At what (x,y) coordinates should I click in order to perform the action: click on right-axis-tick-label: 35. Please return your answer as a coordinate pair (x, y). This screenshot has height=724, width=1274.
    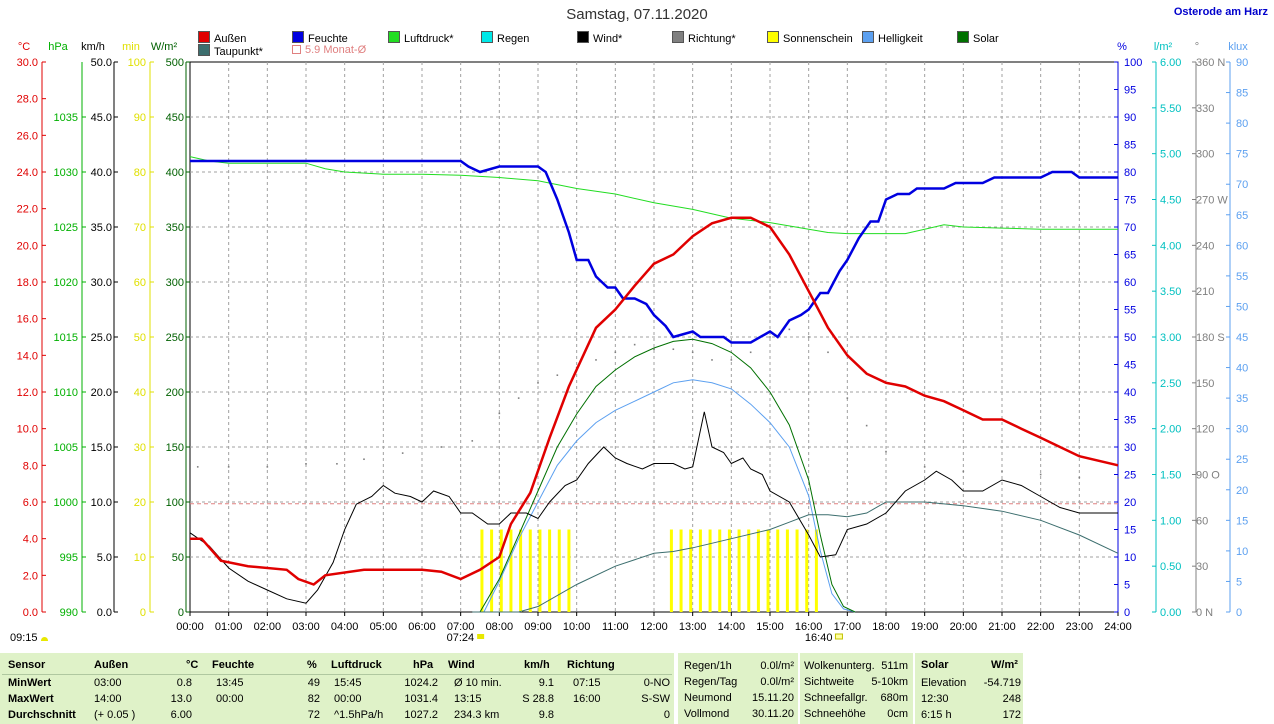
    Looking at the image, I should click on (1242, 399).